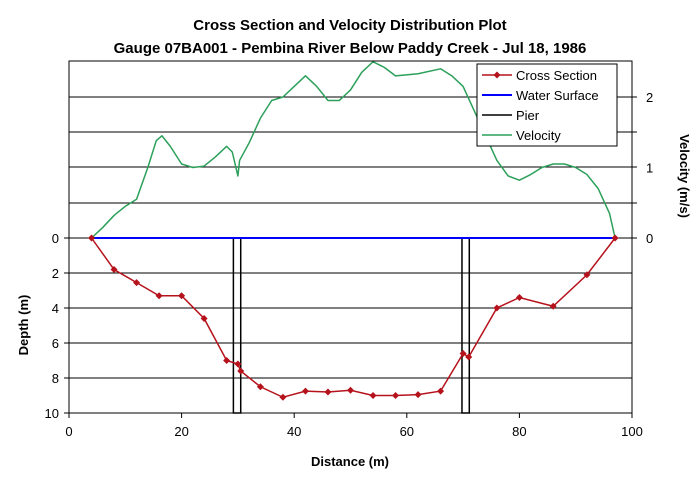  What do you see at coordinates (55, 378) in the screenshot?
I see `depth-tick-label-4: 8` at bounding box center [55, 378].